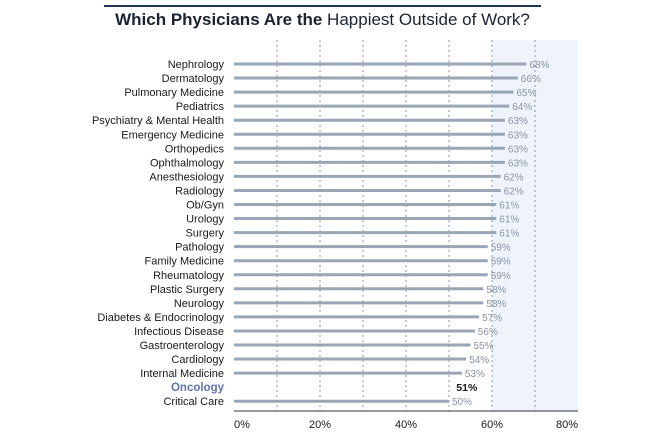 This screenshot has width=645, height=439. Describe the element at coordinates (160, 318) in the screenshot. I see `category-label: Diabetes & Endocrinology` at that location.